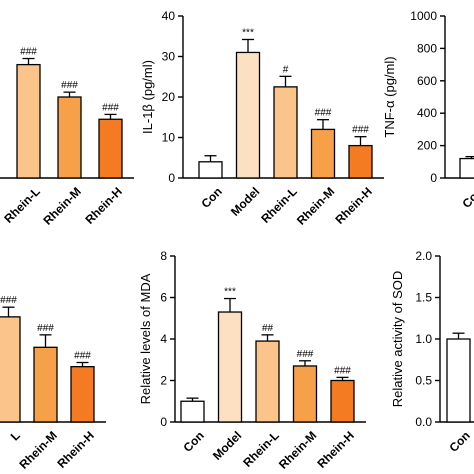 The height and width of the screenshot is (474, 474). Describe the element at coordinates (163, 339) in the screenshot. I see `y-tick-label: 4` at that location.